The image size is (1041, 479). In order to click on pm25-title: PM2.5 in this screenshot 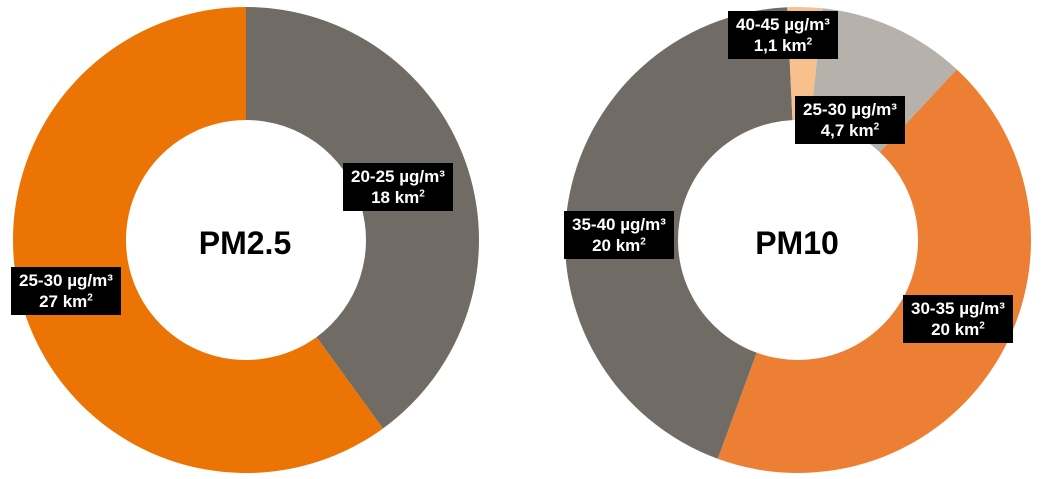, I will do `click(245, 243)`.